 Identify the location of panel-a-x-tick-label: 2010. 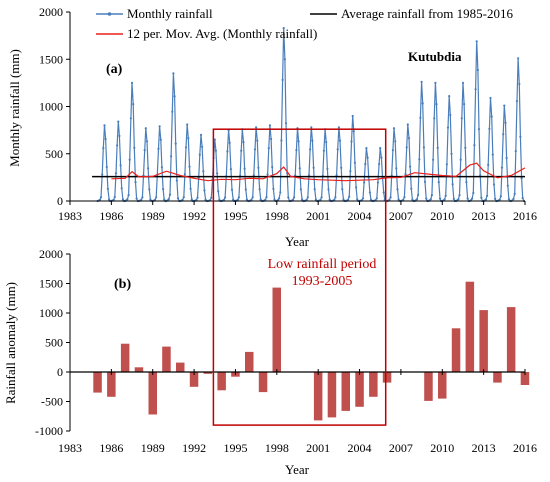
(442, 216).